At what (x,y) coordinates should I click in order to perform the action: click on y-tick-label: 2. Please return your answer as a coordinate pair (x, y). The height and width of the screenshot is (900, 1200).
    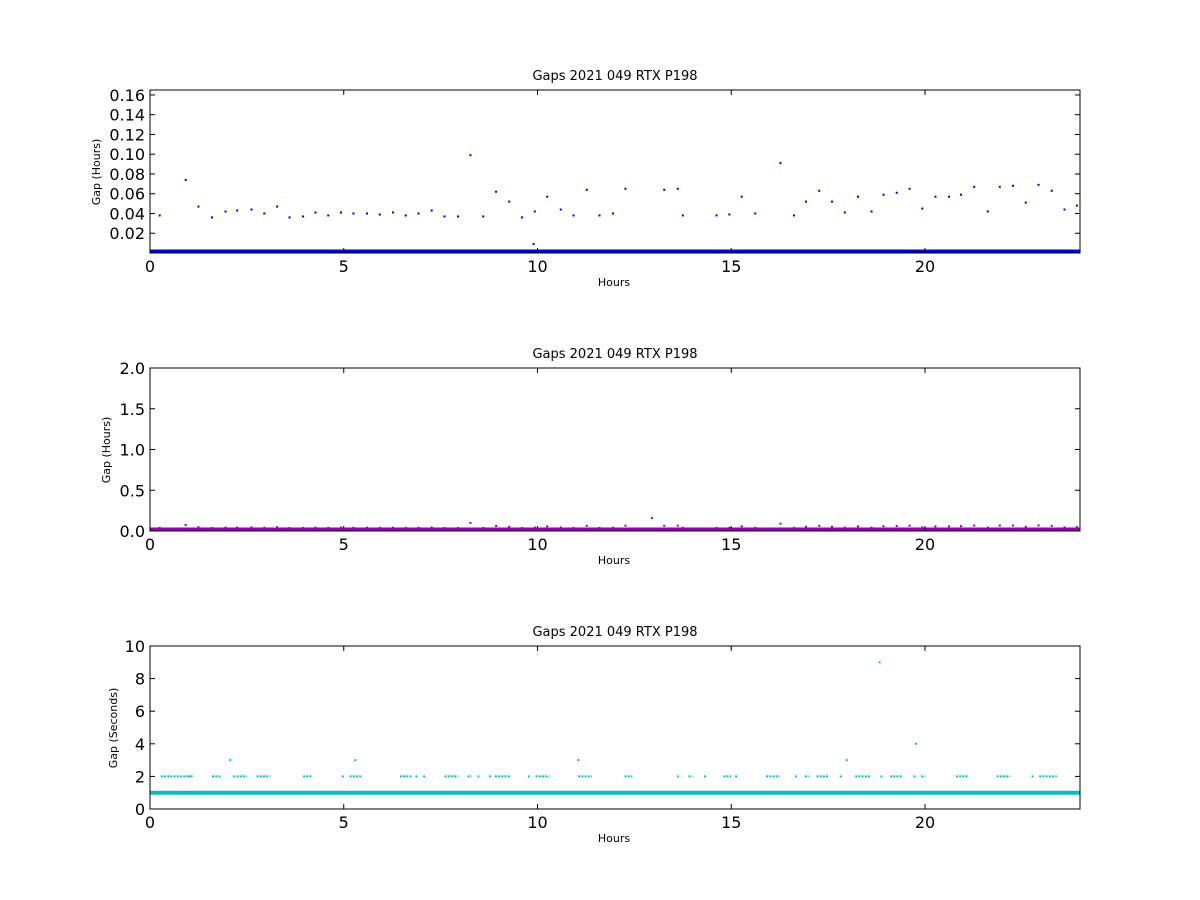
    Looking at the image, I should click on (140, 776).